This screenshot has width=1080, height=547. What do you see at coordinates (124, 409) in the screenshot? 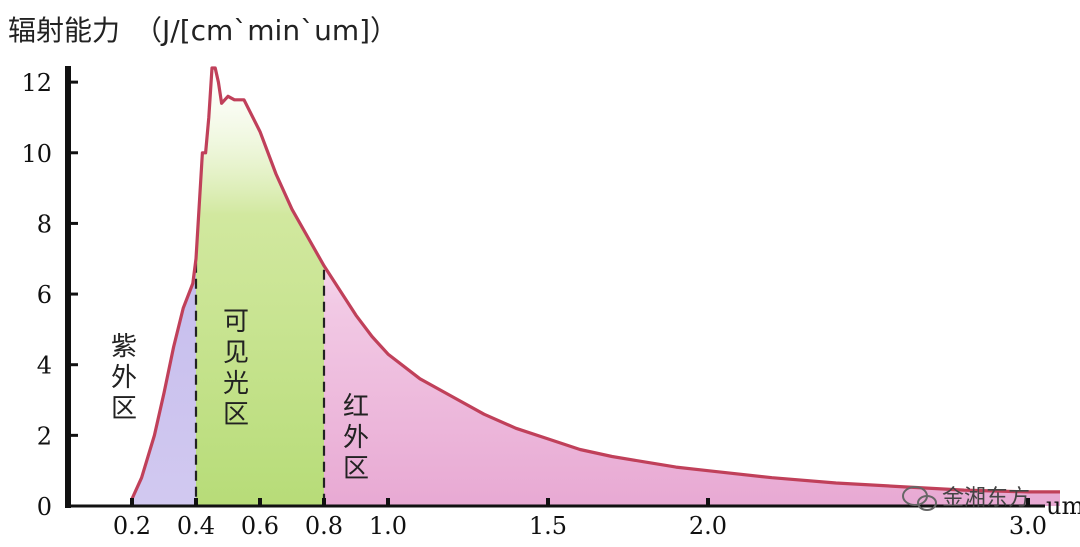
I see `region-label-1-char-3: 区` at bounding box center [124, 409].